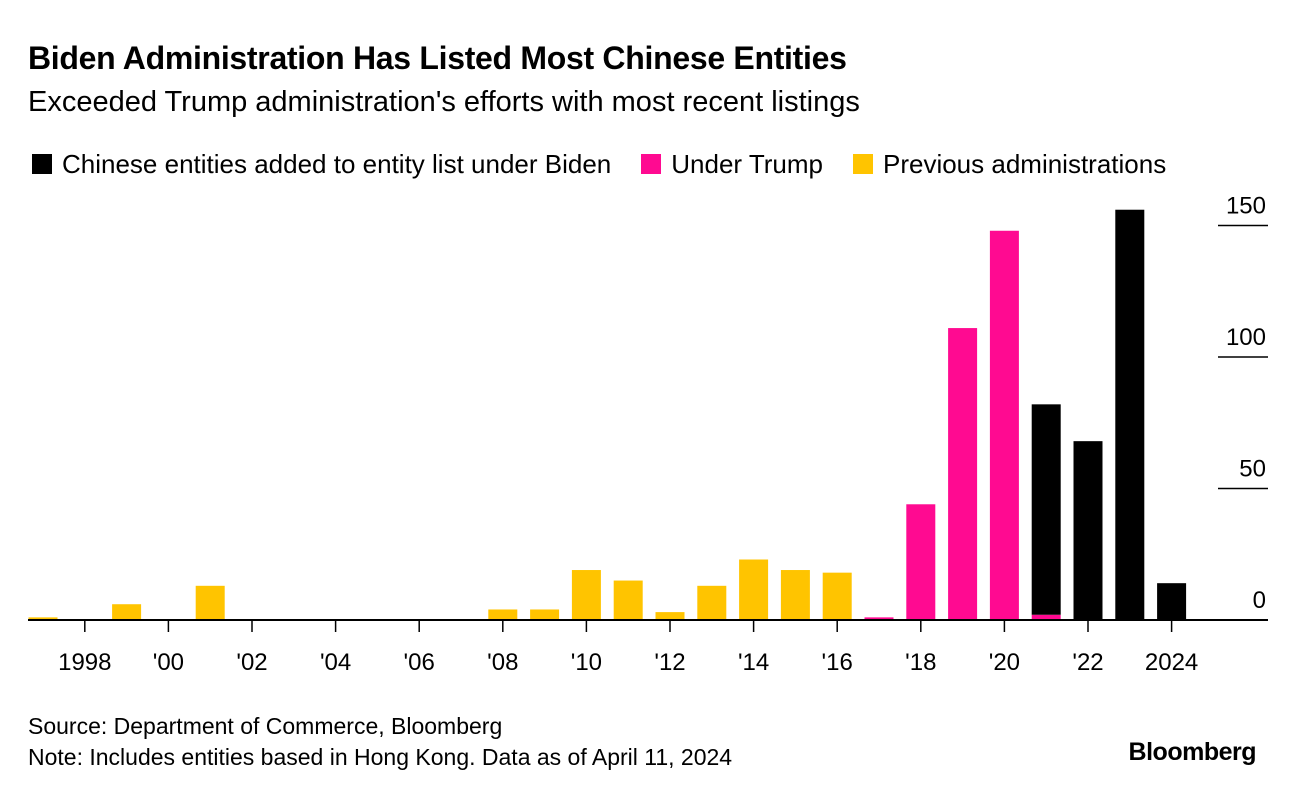  What do you see at coordinates (1246, 206) in the screenshot?
I see `y-tick-label-150: 150` at bounding box center [1246, 206].